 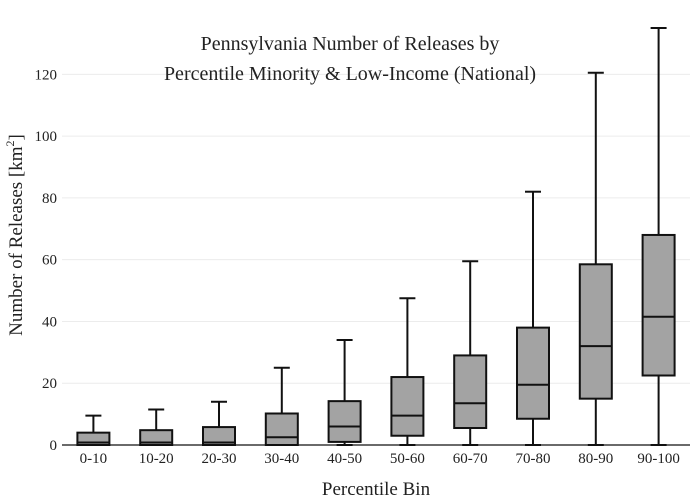 What do you see at coordinates (658, 459) in the screenshot?
I see `x-tick-label-90-100: 90-100` at bounding box center [658, 459].